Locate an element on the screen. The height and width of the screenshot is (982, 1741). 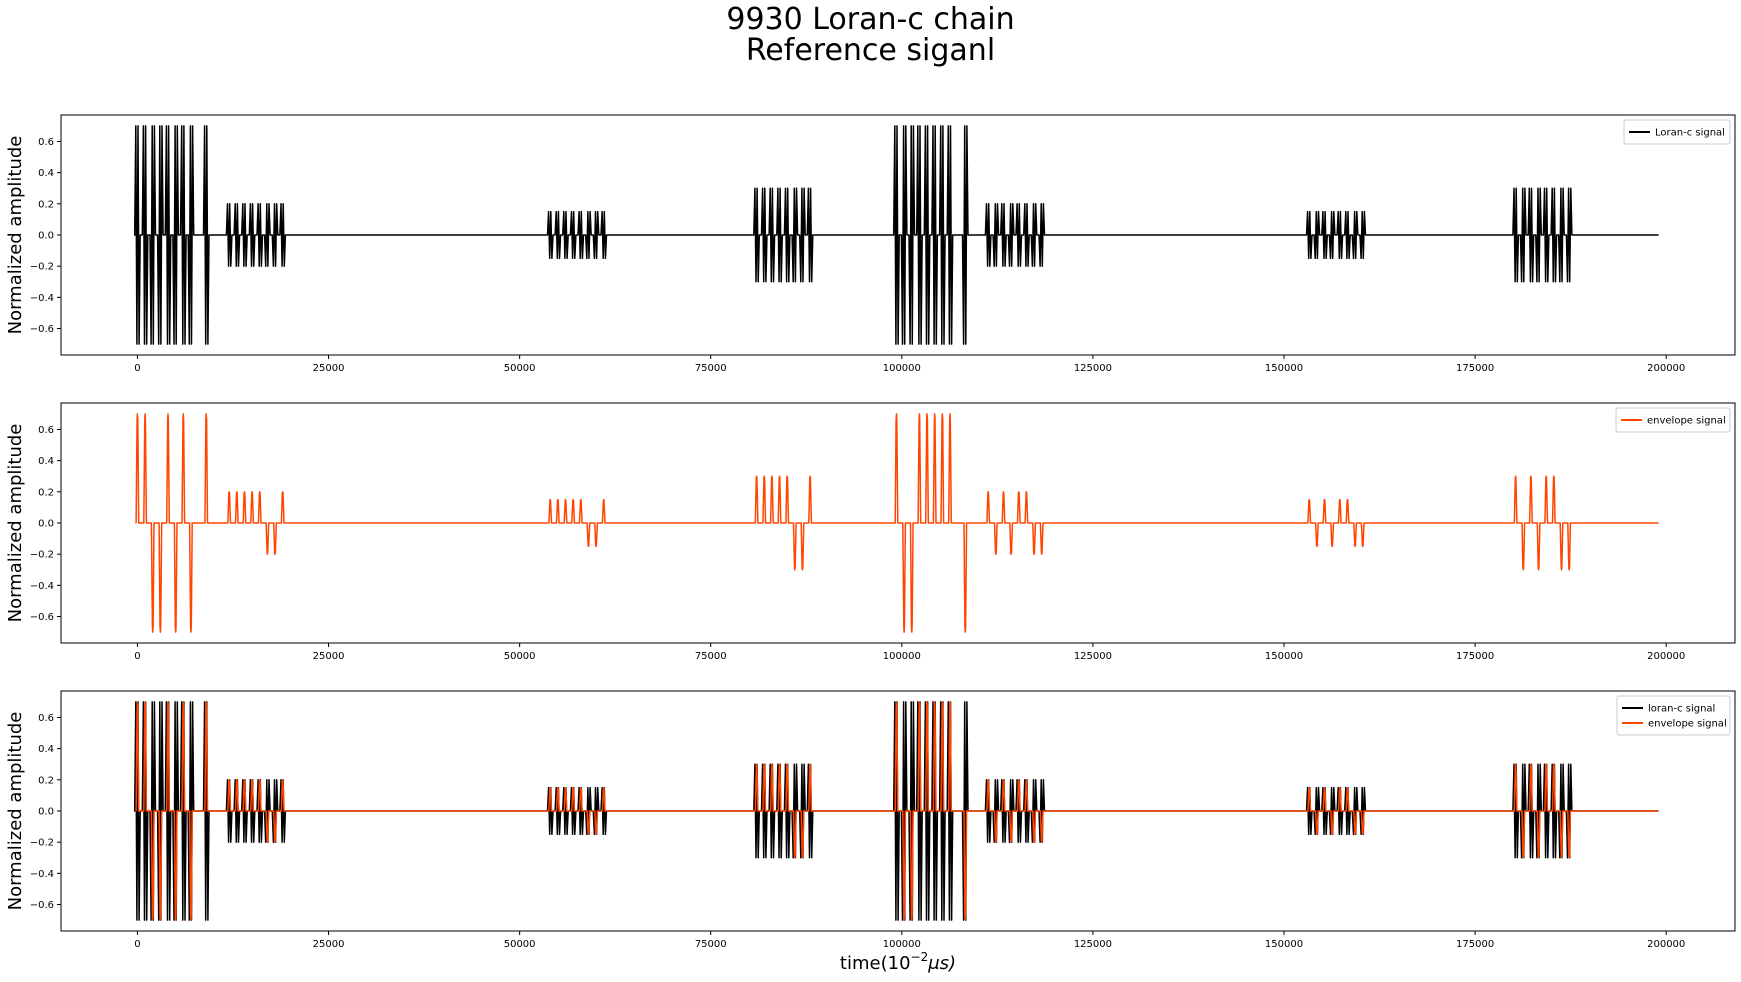
legend: envelope signal is located at coordinates (1673, 420).